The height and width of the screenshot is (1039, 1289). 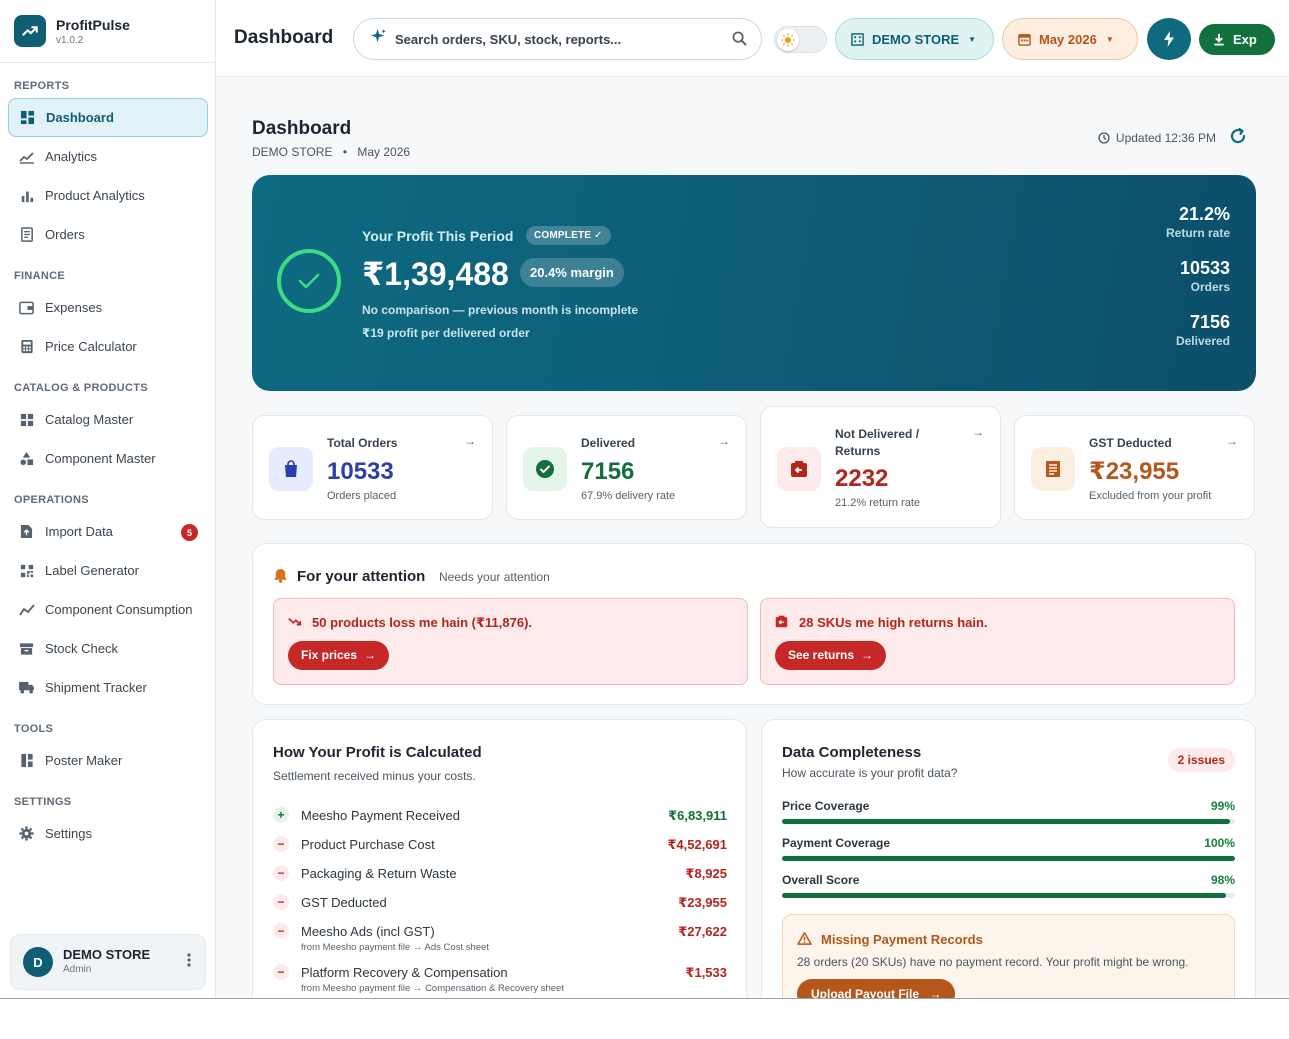 What do you see at coordinates (1130, 443) in the screenshot?
I see `kpi-label: GST Deducted` at bounding box center [1130, 443].